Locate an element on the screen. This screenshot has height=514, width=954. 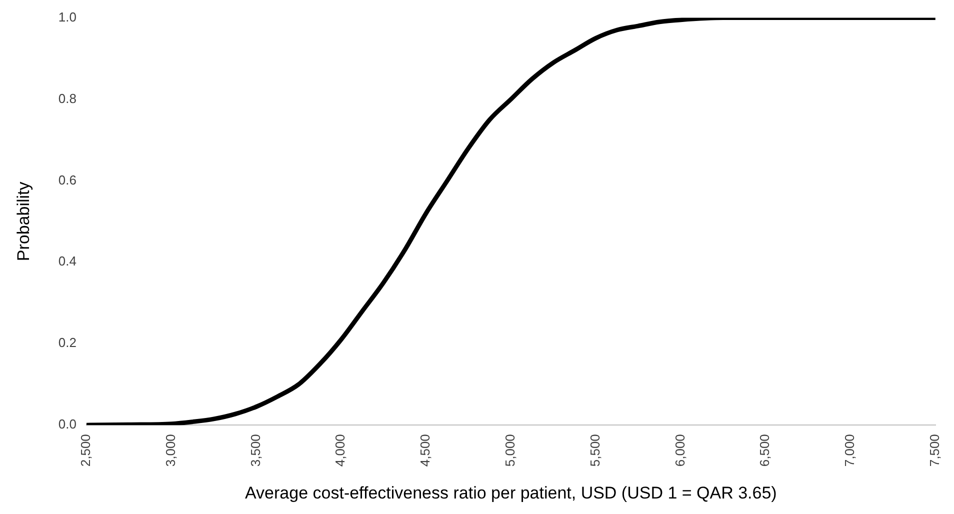
y-tick-label: 1.0 is located at coordinates (67, 16).